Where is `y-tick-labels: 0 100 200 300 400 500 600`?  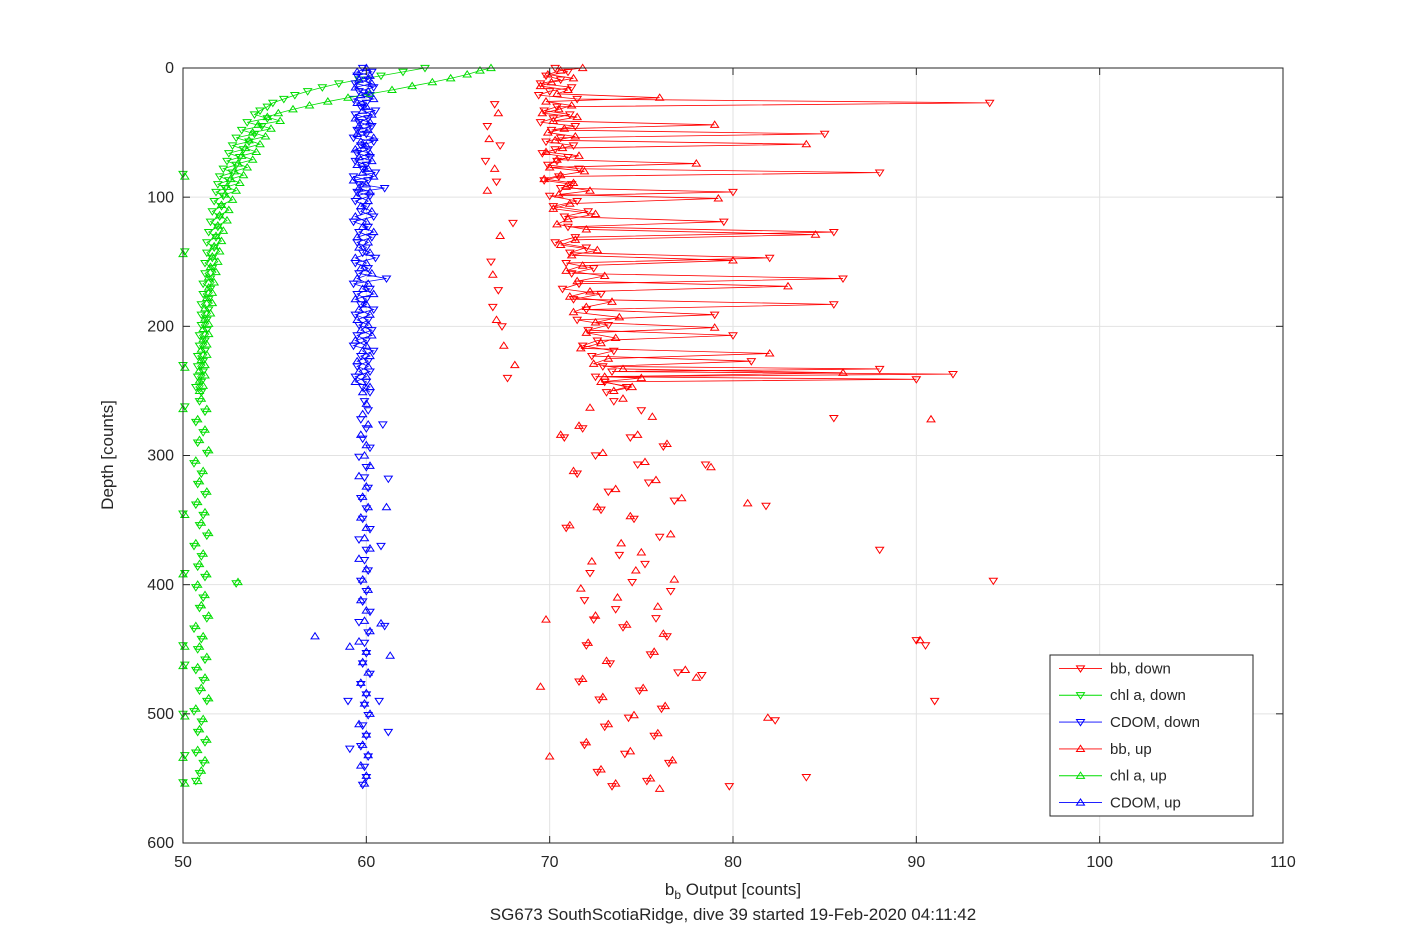
y-tick-labels: 0 100 200 300 400 500 600 is located at coordinates (160, 456).